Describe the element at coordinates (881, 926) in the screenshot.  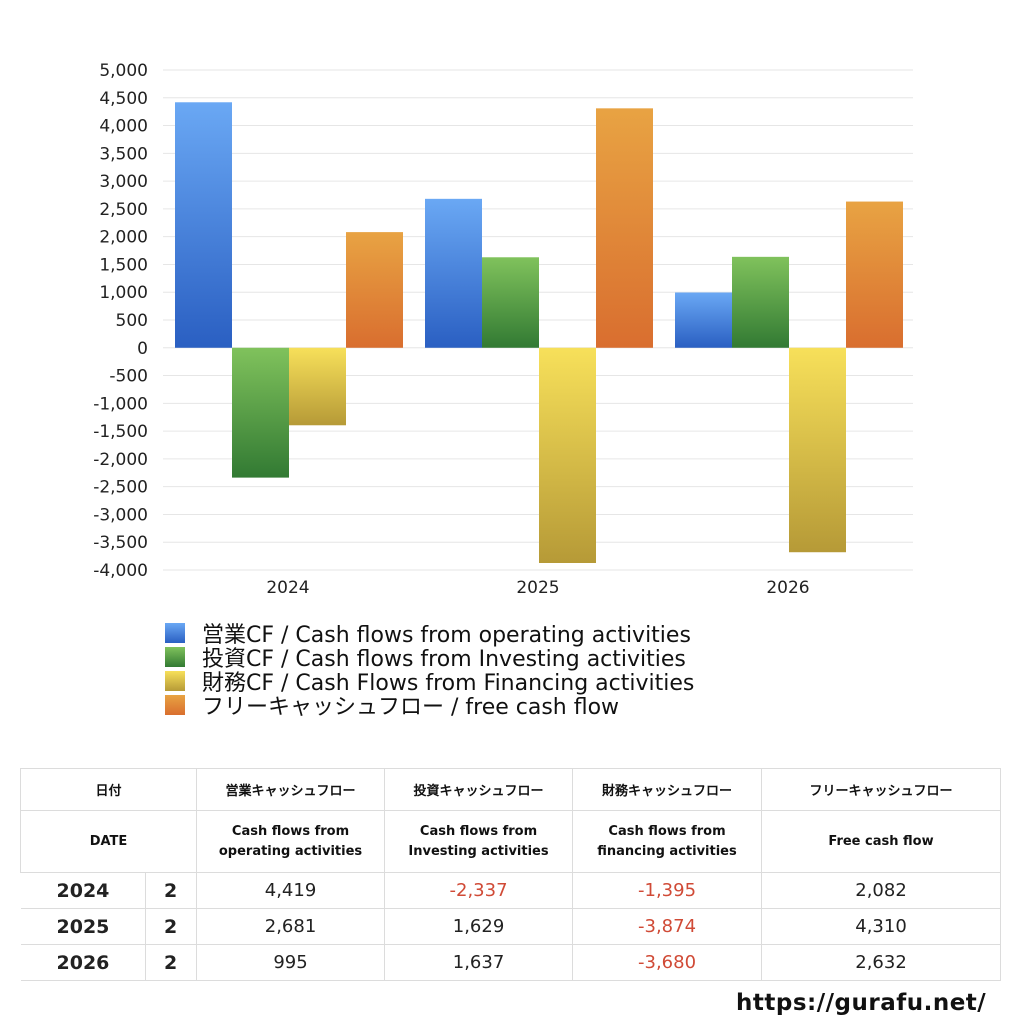
I see `row-value: 4,310` at that location.